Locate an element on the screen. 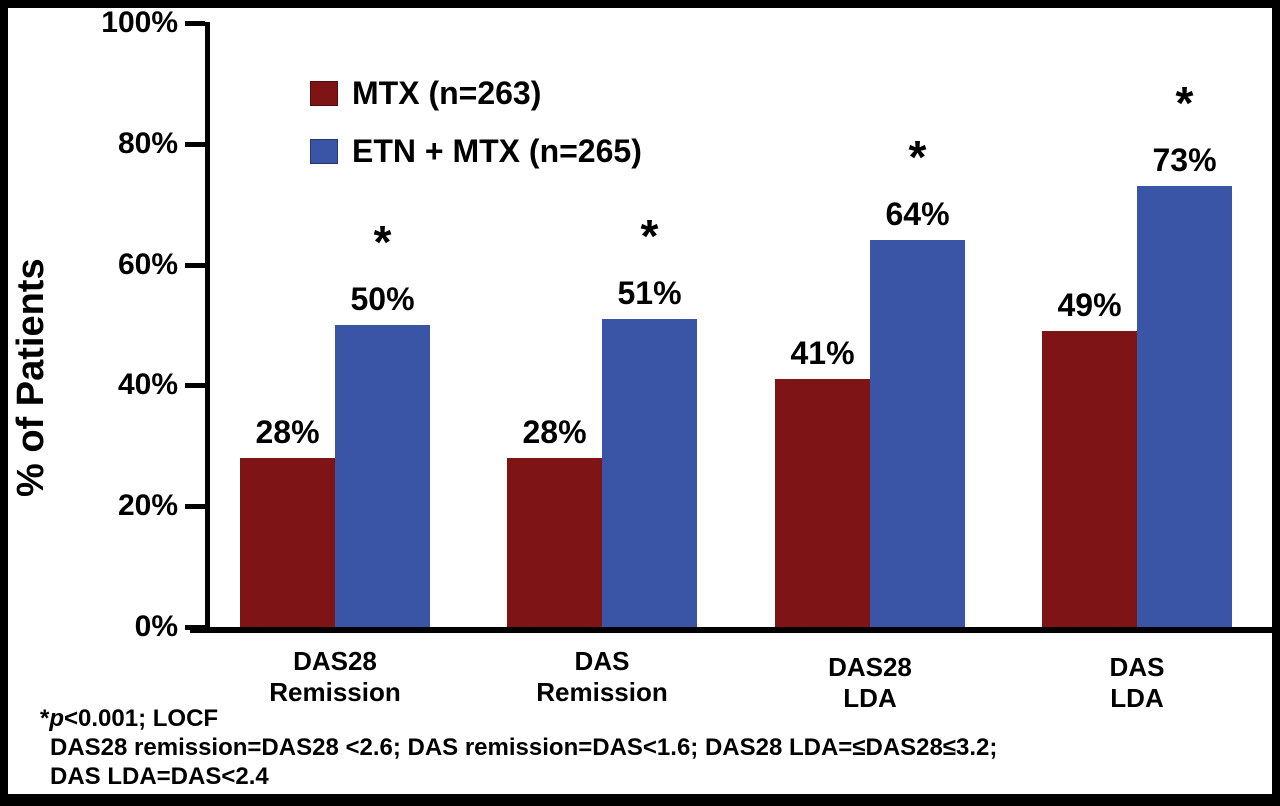 The image size is (1280, 806). legend-item: ETN + MTX (n=265) is located at coordinates (476, 151).